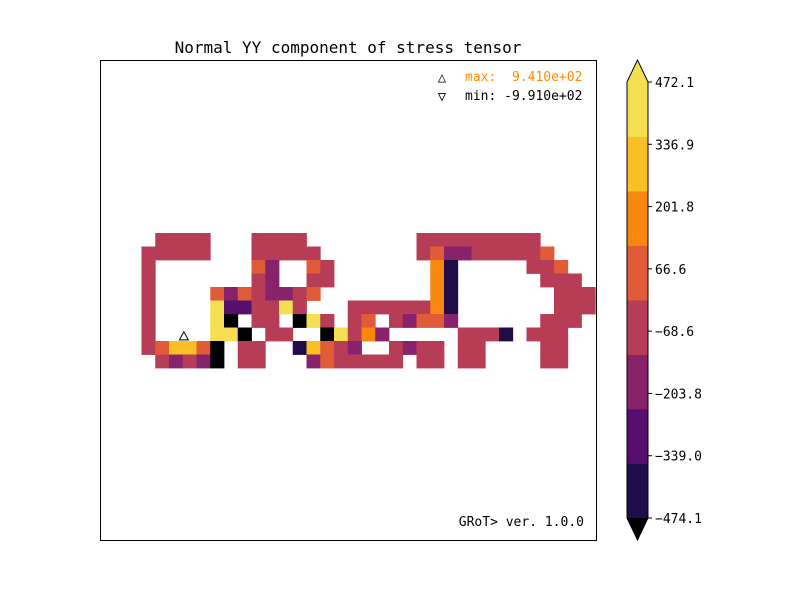 The image size is (800, 600). Describe the element at coordinates (369, 300) in the screenshot. I see `heatmap-cells` at that location.